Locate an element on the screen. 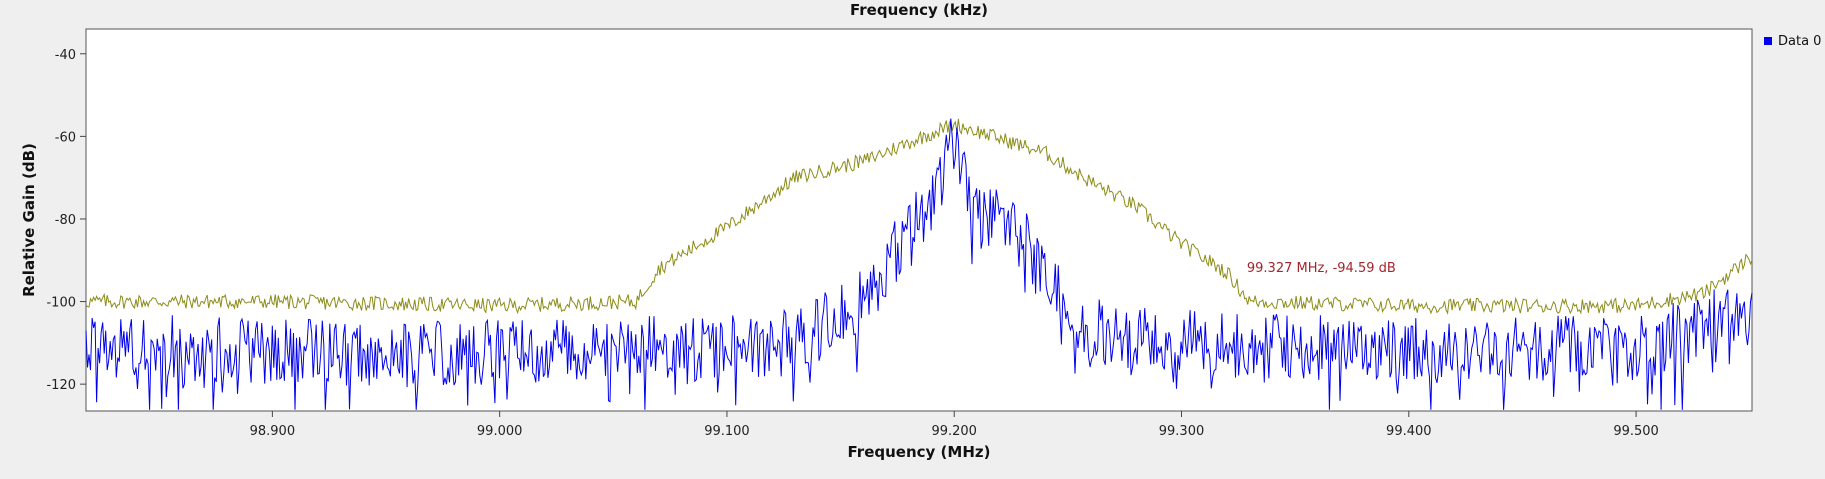 This screenshot has height=479, width=1825. x-tick-label: 99.100 is located at coordinates (727, 431).